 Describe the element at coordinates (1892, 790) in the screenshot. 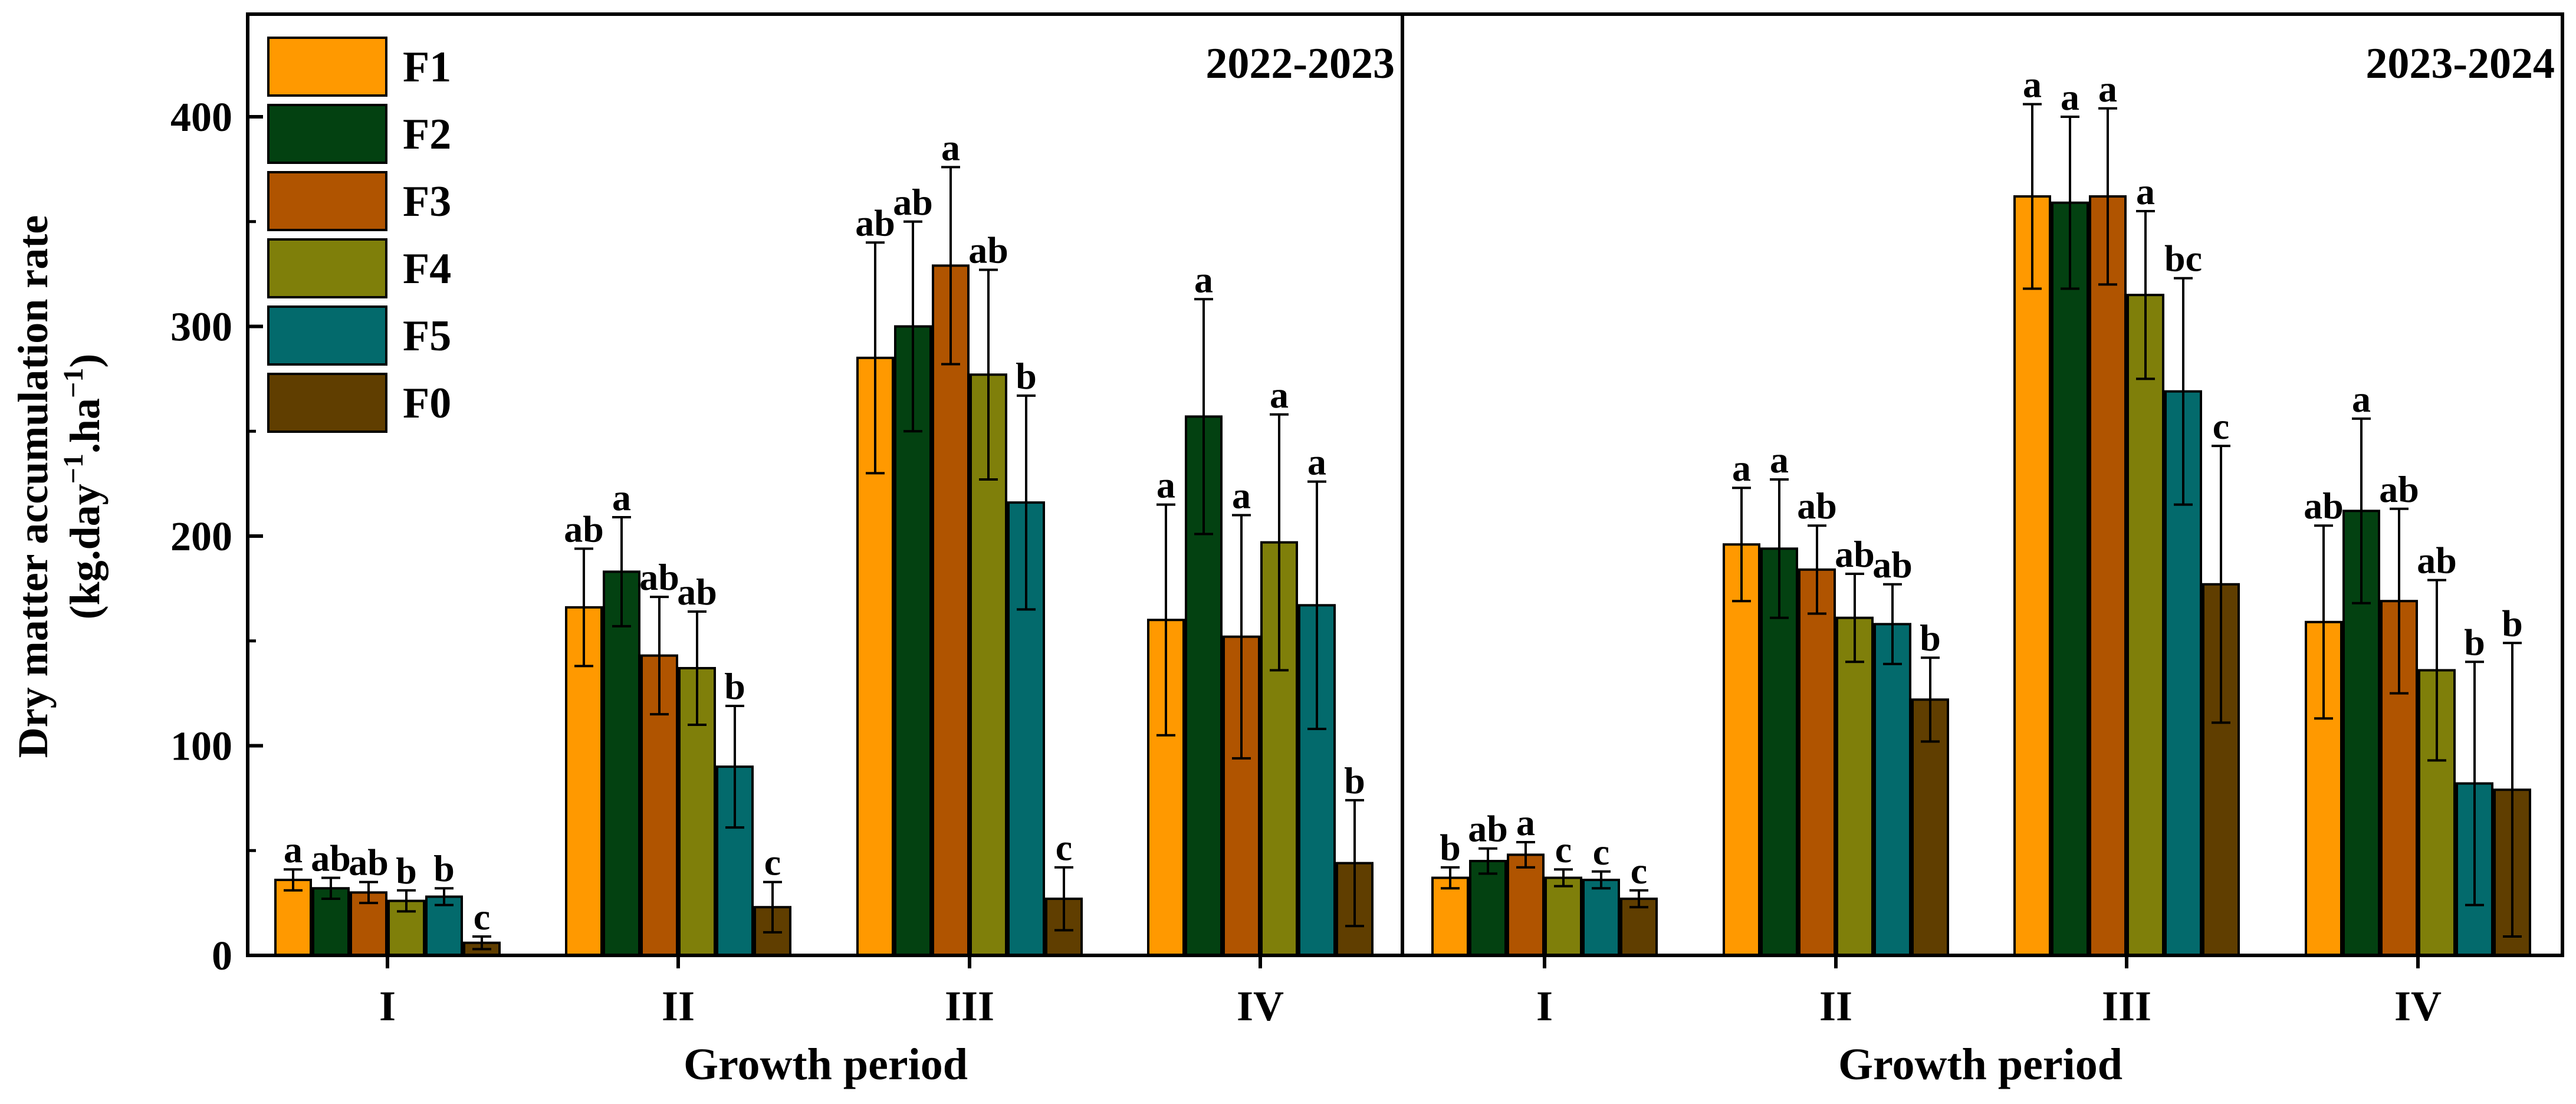

I see `bar-F5-II` at that location.